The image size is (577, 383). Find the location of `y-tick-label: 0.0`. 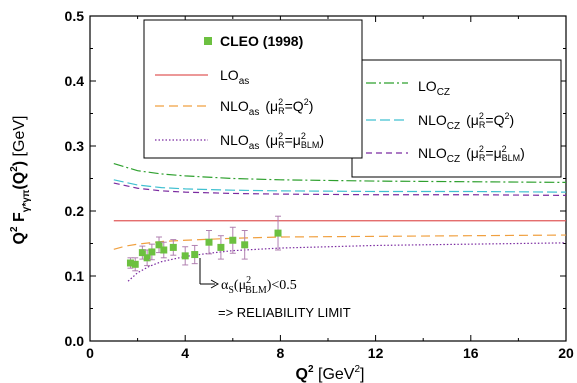

y-tick-label: 0.0 is located at coordinates (75, 341).